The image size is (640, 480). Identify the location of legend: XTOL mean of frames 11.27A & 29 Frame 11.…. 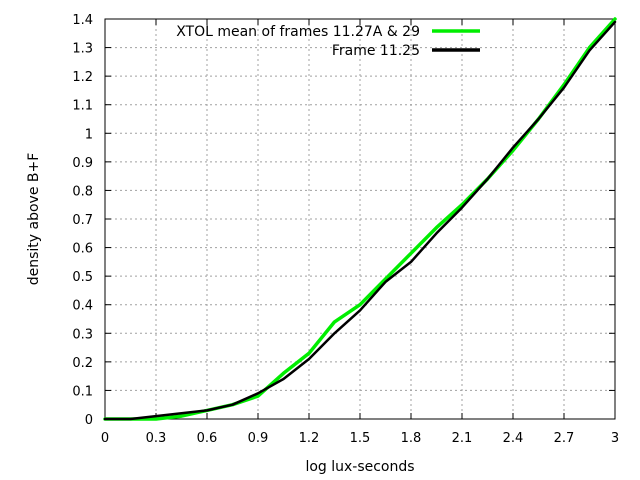
(328, 41).